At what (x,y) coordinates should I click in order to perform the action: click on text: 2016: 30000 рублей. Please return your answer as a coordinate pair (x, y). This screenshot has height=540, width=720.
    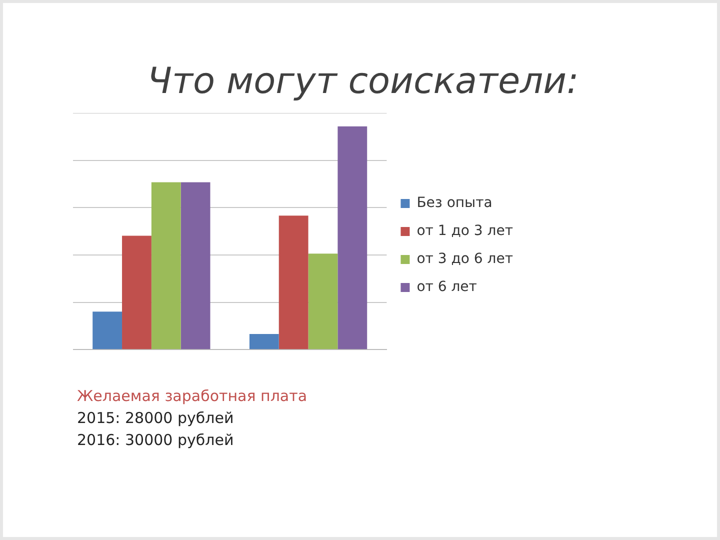
    Looking at the image, I should click on (156, 440).